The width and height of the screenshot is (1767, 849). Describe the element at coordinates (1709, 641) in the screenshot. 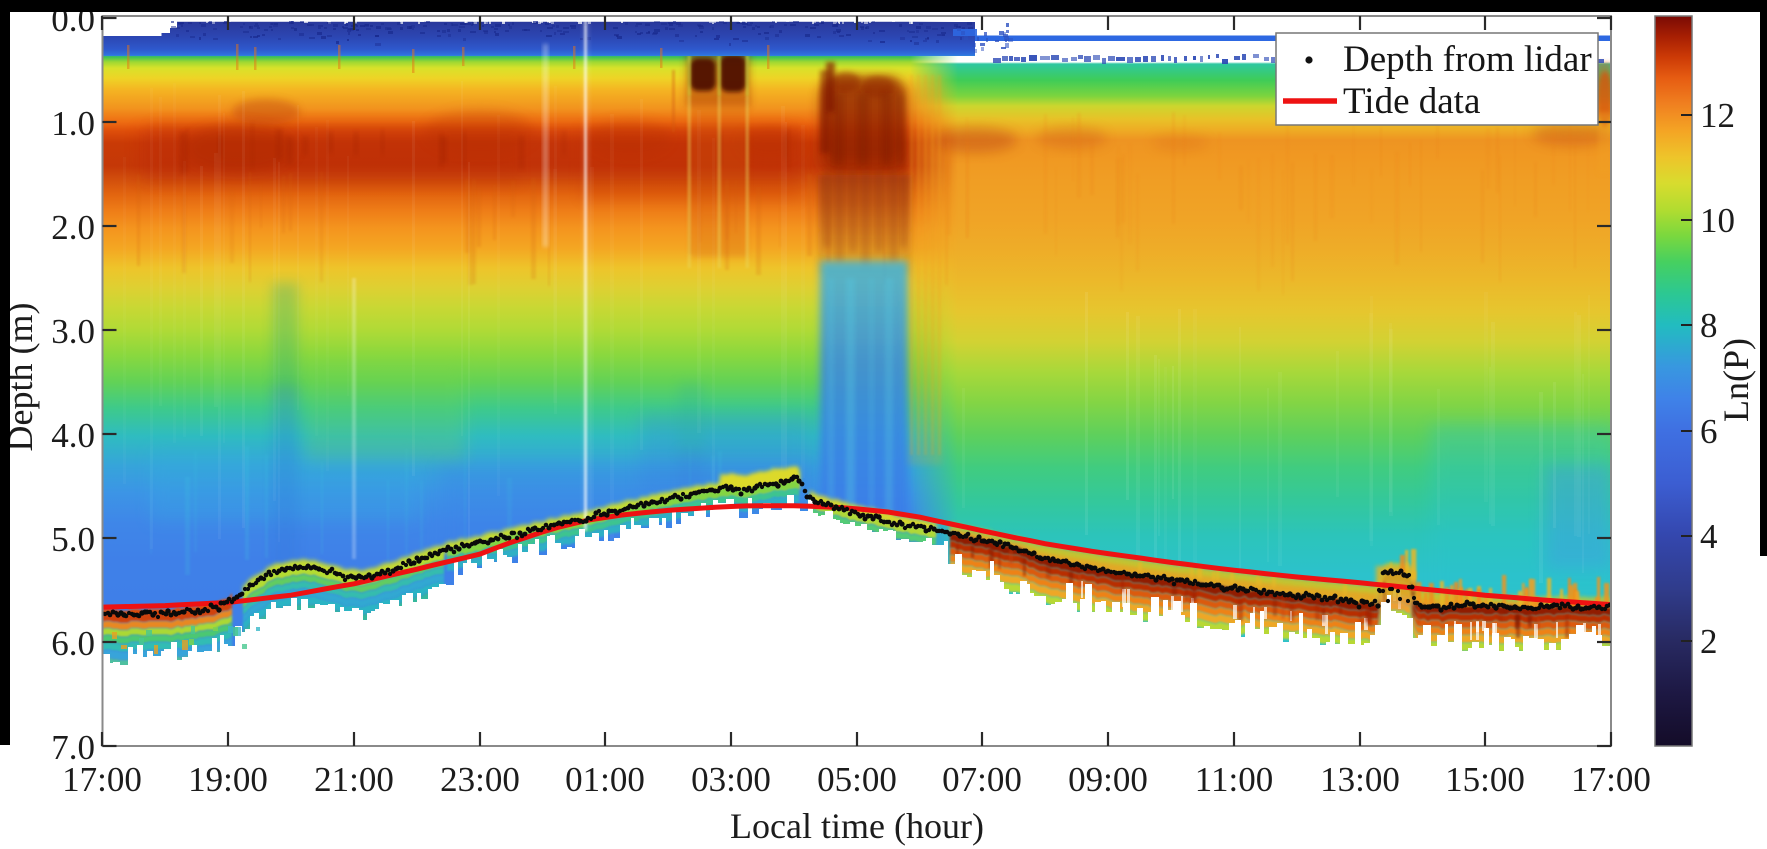

I see `svg-text: 2` at that location.